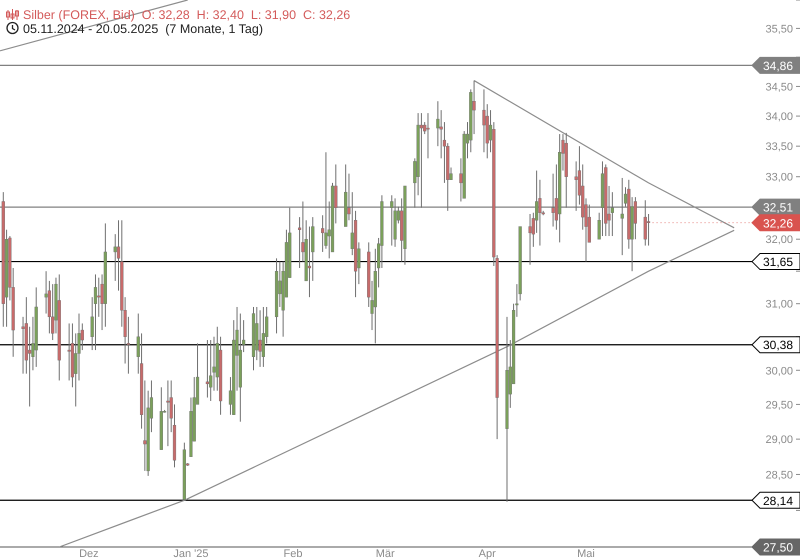 The width and height of the screenshot is (800, 560). I want to click on y-tick-label: 35,50, so click(779, 29).